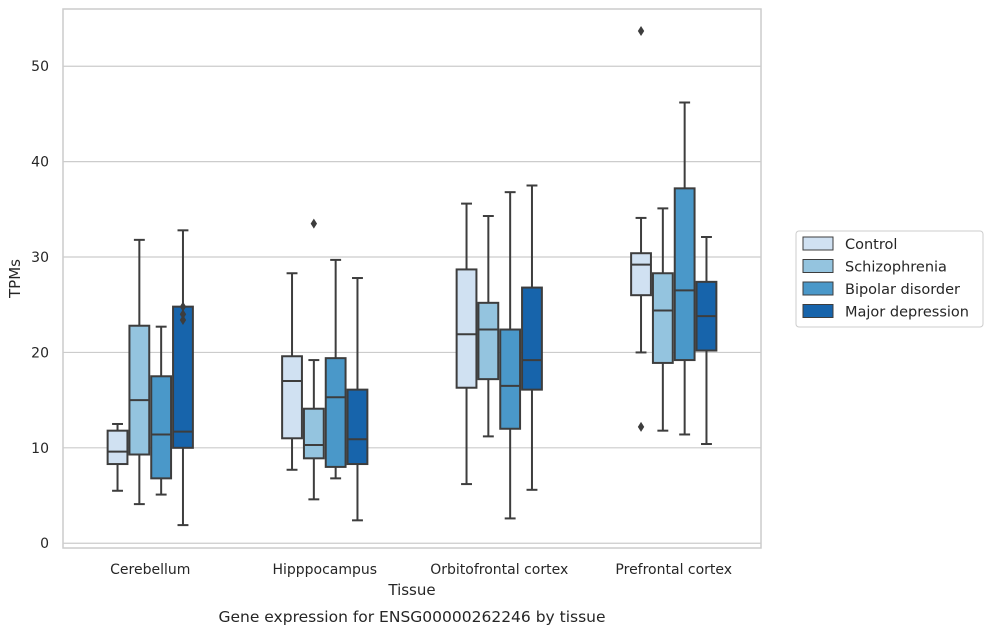 This screenshot has width=993, height=634. Describe the element at coordinates (44, 544) in the screenshot. I see `y-tick-label: 0` at that location.